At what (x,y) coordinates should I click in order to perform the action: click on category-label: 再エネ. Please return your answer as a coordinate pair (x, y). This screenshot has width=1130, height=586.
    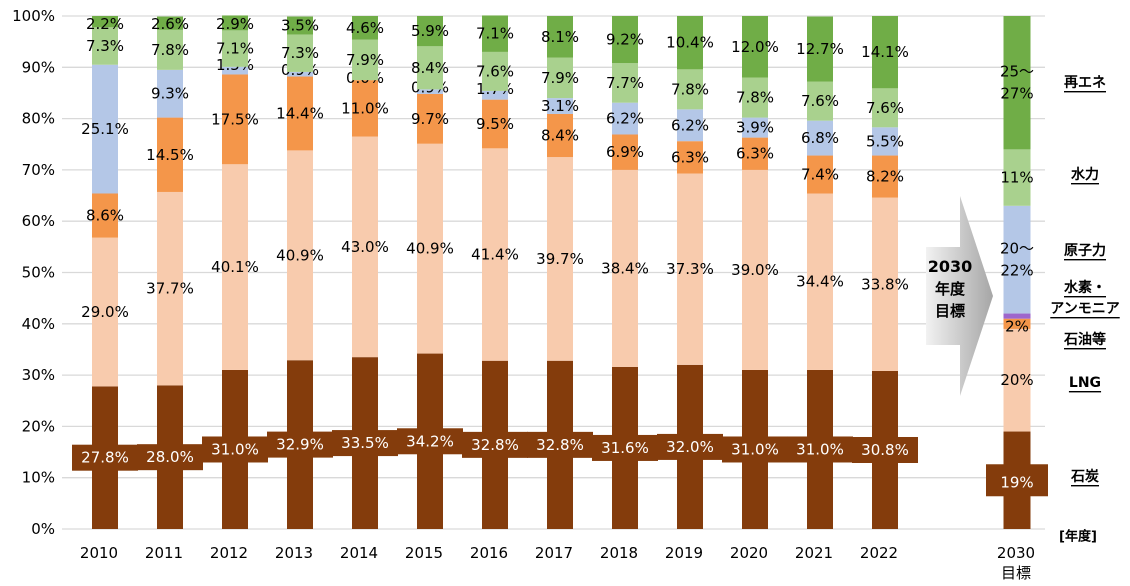
    Looking at the image, I should click on (1085, 83).